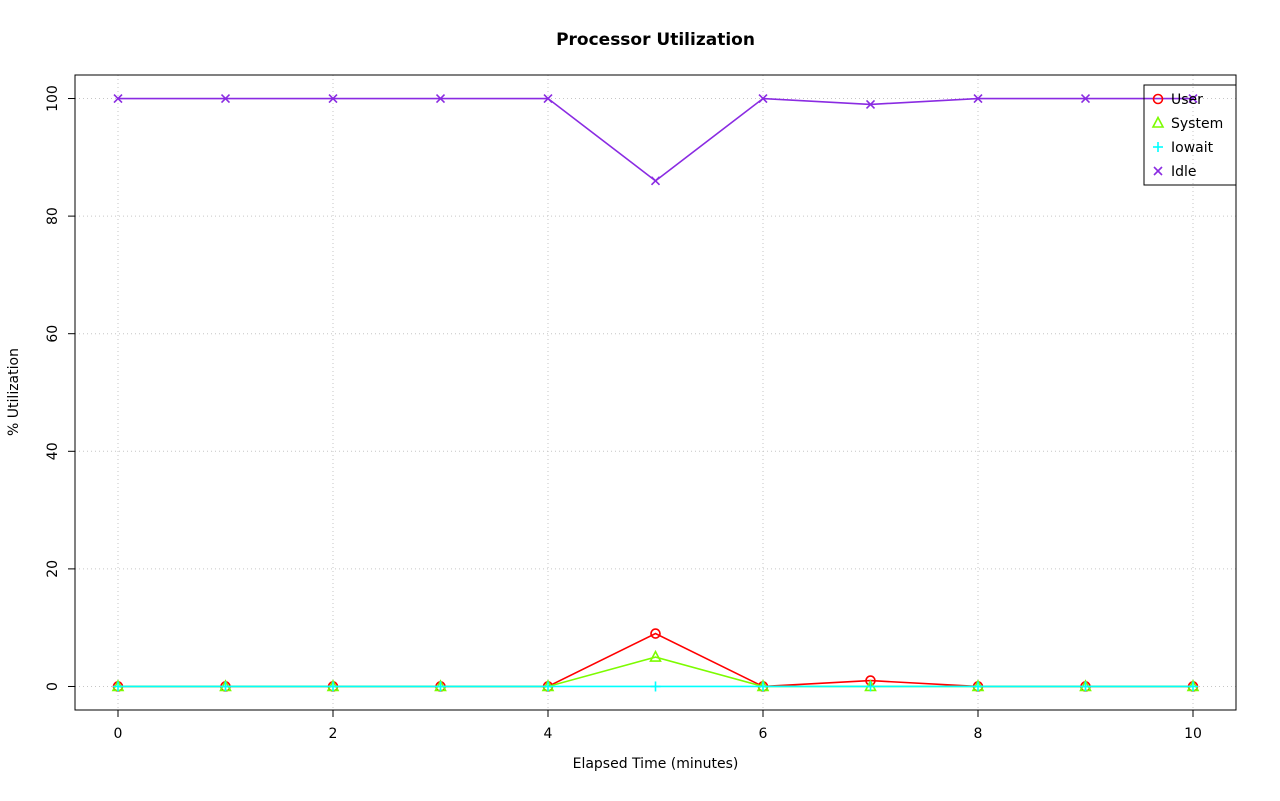 The height and width of the screenshot is (801, 1280). I want to click on series-idle, so click(655, 139).